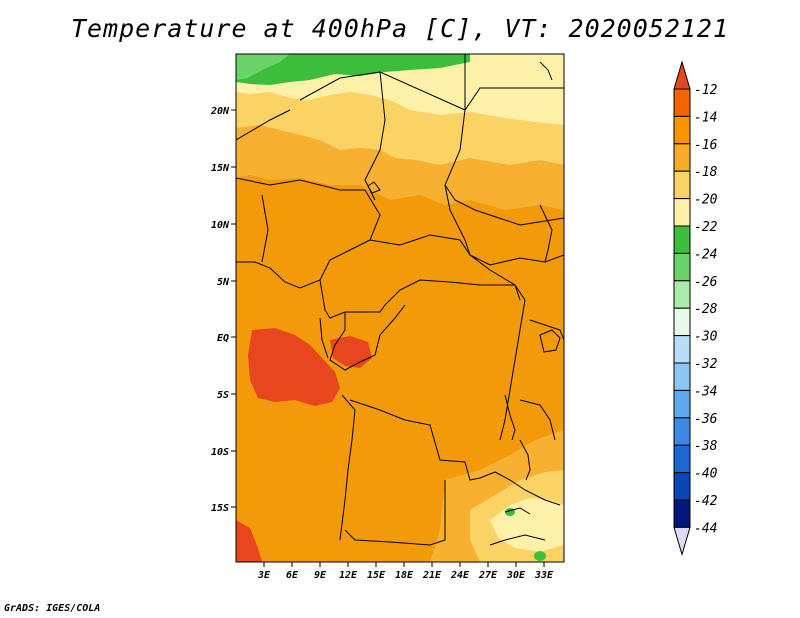  Describe the element at coordinates (682, 541) in the screenshot. I see `colorbar-arrow-bottom` at that location.